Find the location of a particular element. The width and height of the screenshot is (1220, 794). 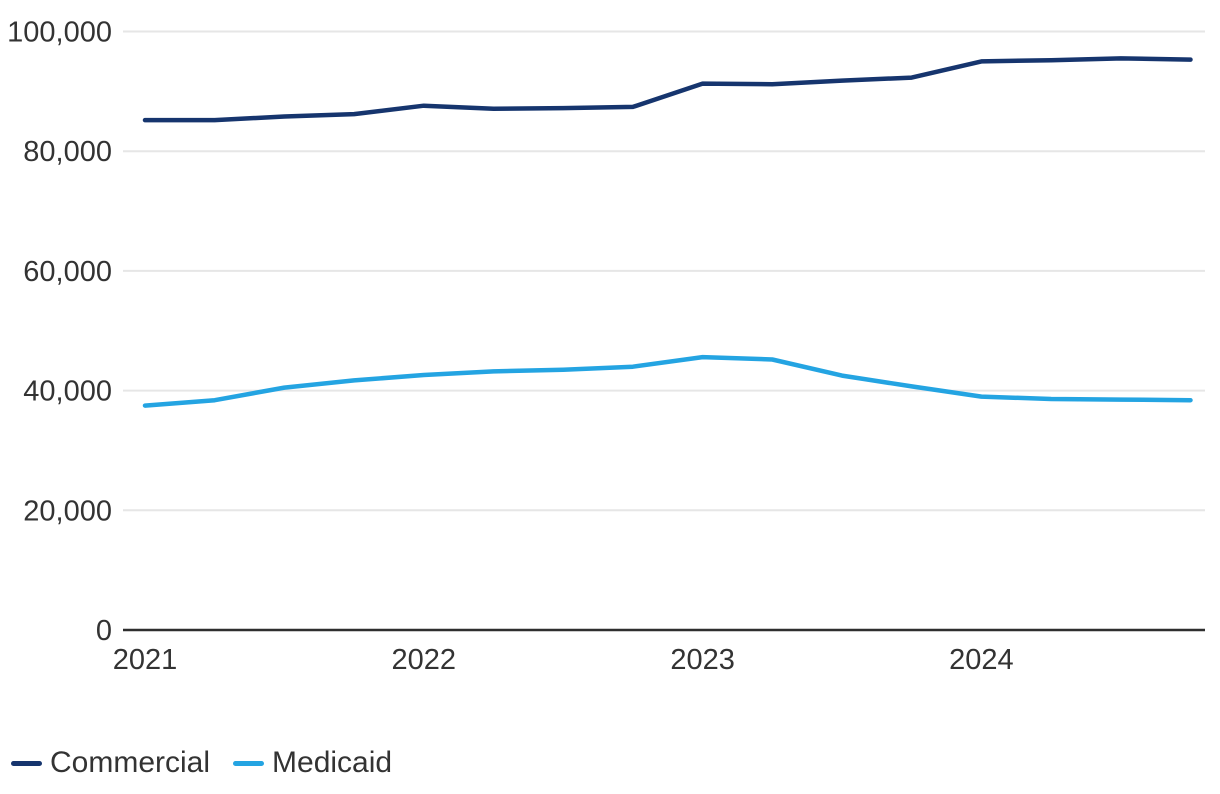

y-axis-tick-label: 60,000 is located at coordinates (67, 272).